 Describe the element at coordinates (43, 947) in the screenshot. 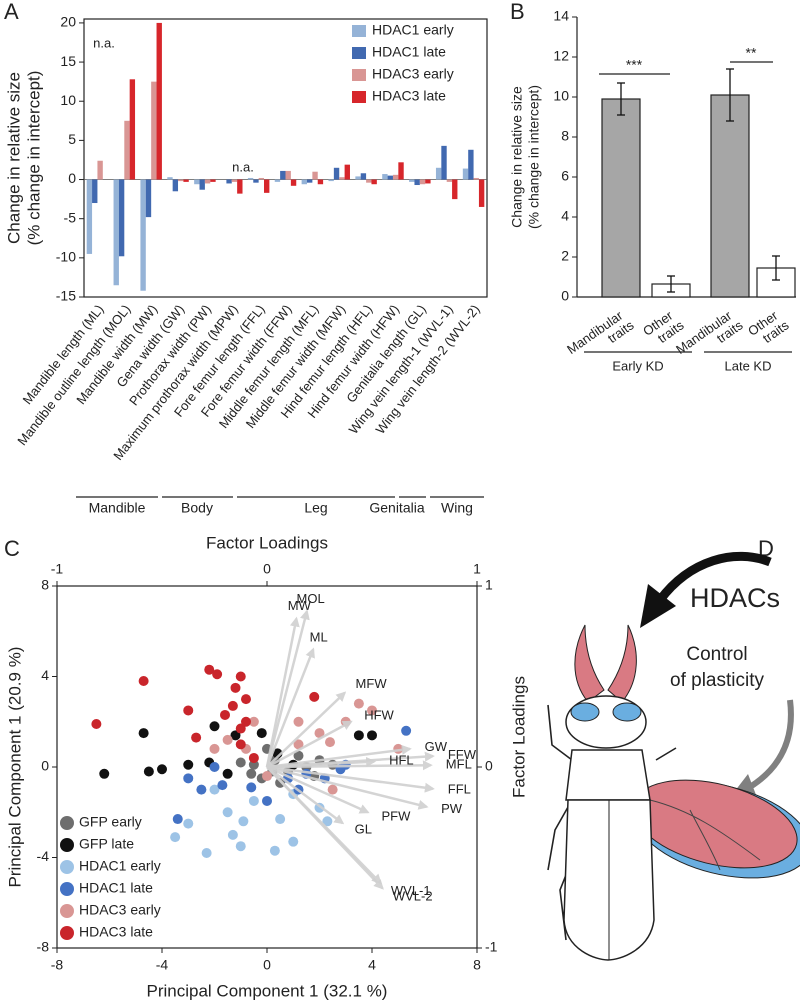

I see `y-tick-label: -8` at that location.